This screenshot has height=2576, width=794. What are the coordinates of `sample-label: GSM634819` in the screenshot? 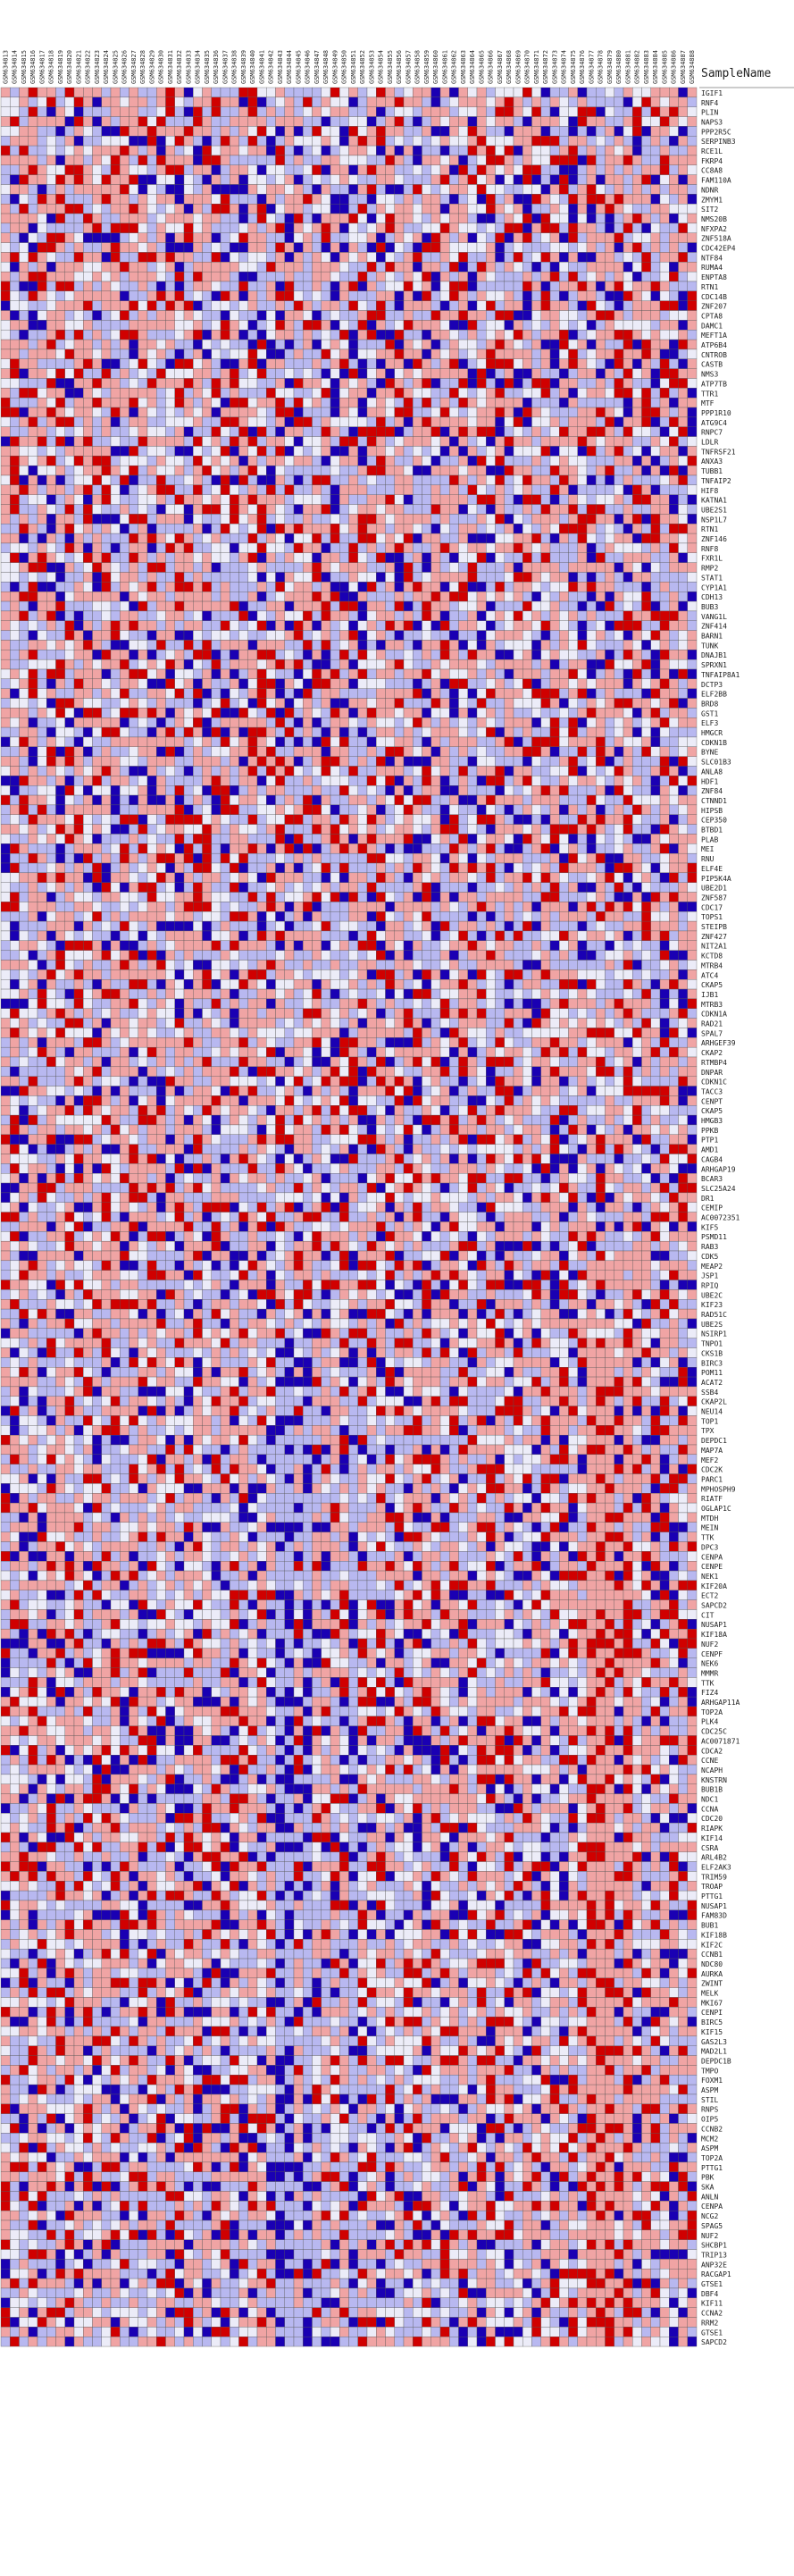 It's located at (60, 67).